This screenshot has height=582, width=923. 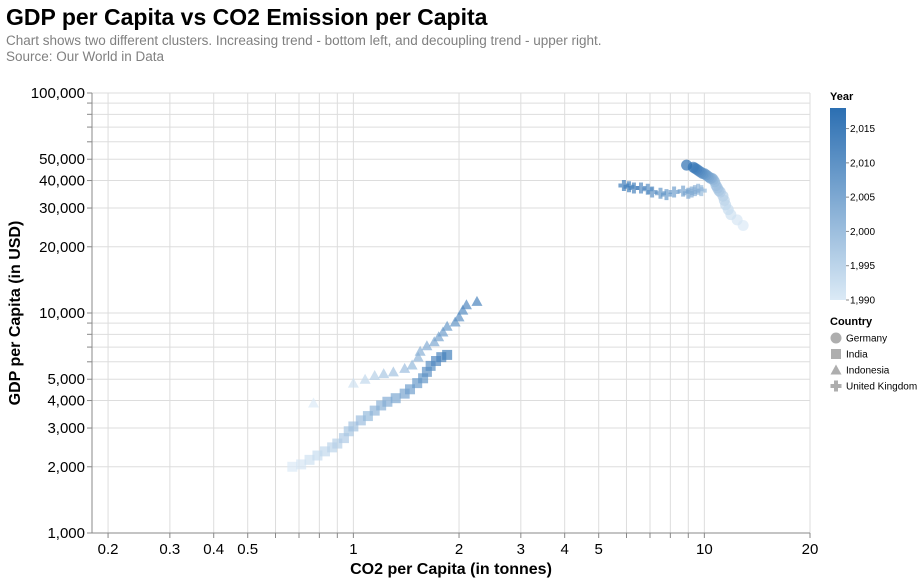 I want to click on y-axis-title: GDP per Capita (in USD), so click(x=15, y=313).